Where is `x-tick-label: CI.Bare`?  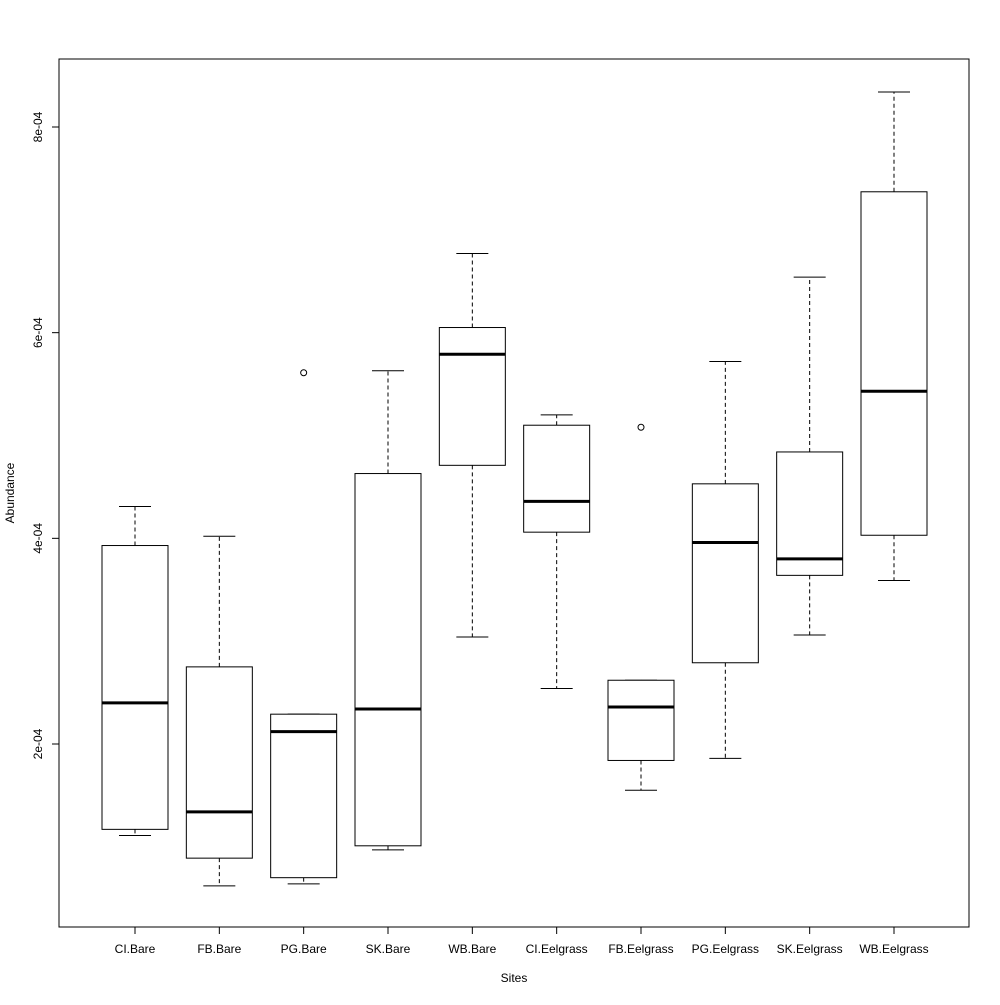
x-tick-label: CI.Bare is located at coordinates (135, 949).